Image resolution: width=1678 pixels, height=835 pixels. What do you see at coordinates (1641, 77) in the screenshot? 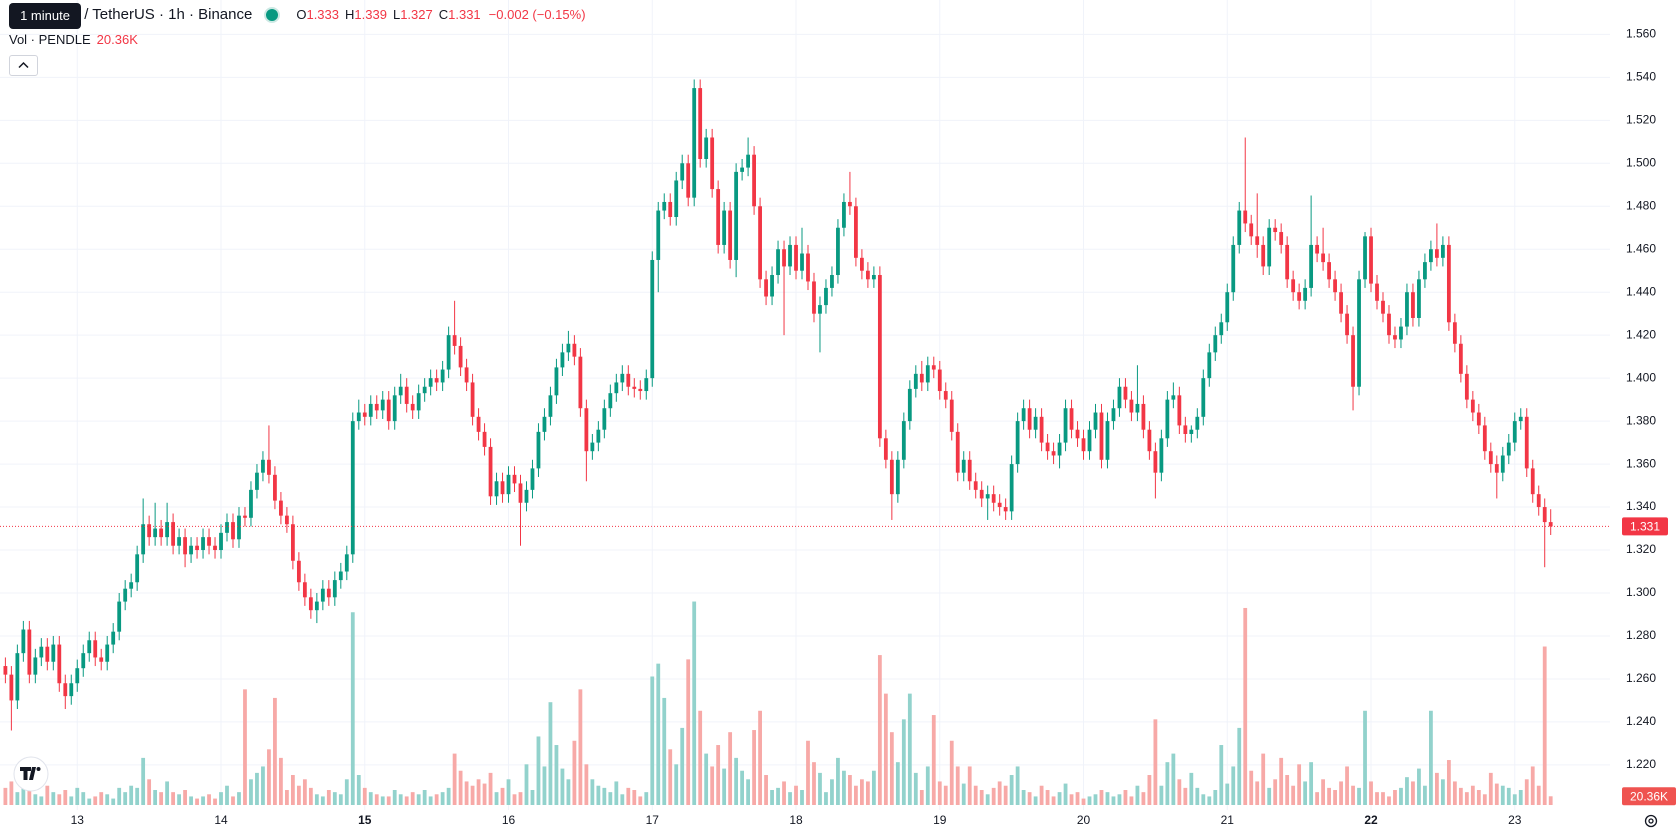
I see `y-tick-label: 1.540` at bounding box center [1641, 77].